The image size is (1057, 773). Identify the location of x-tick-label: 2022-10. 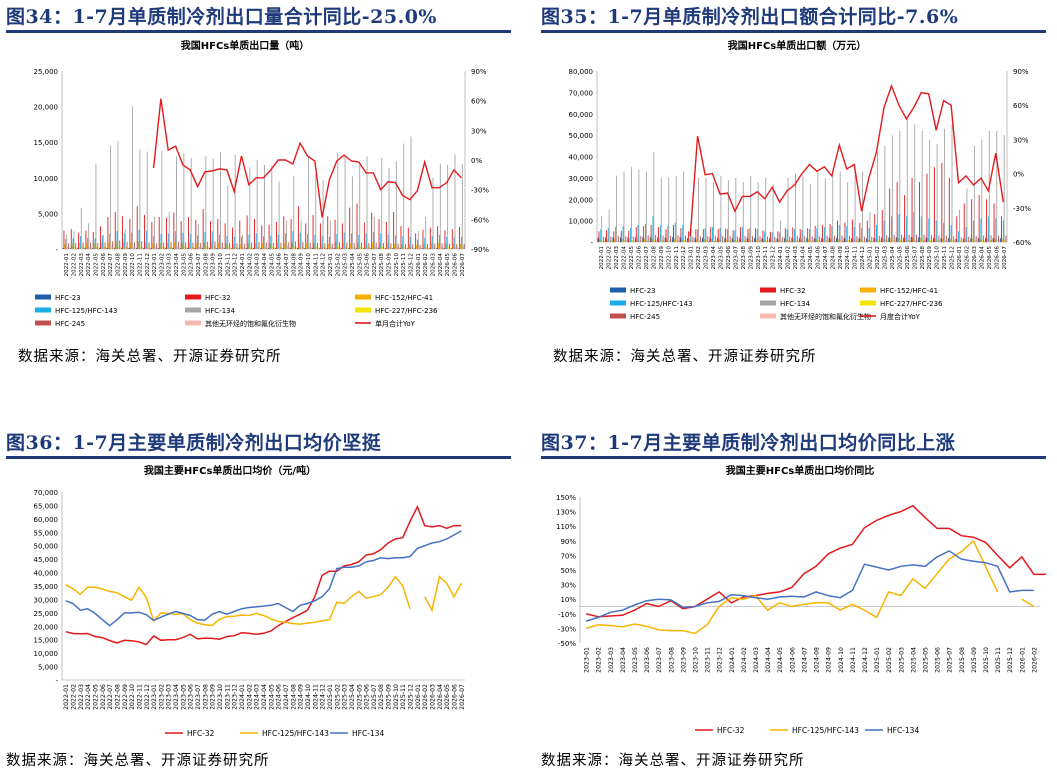
(669, 258).